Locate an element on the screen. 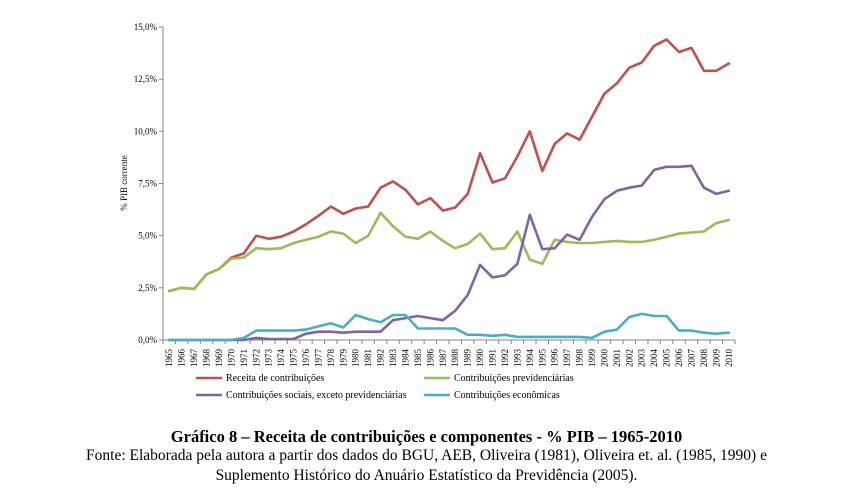 The width and height of the screenshot is (853, 492). x-tick-label: 1984 is located at coordinates (405, 358).